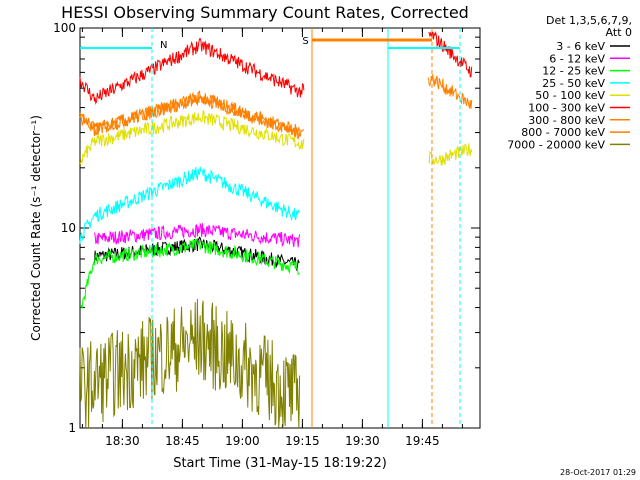  Describe the element at coordinates (619, 32) in the screenshot. I see `legend-header: Att 0` at that location.